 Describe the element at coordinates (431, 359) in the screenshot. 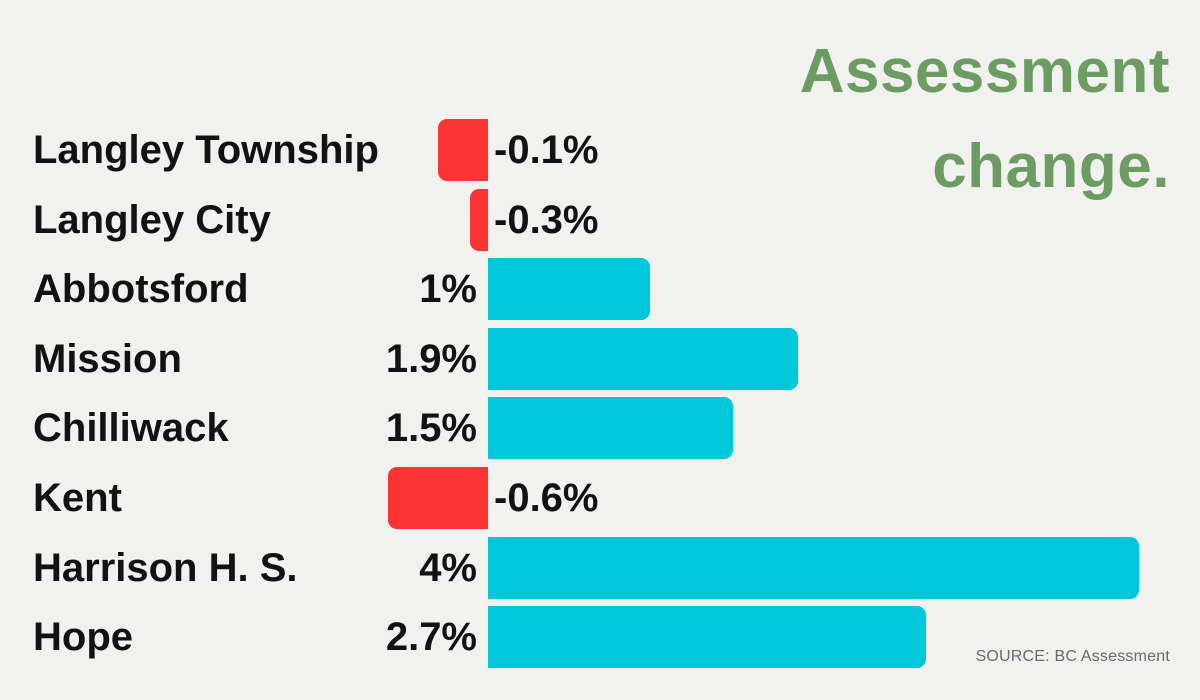

I see `value-label: 1.9%` at that location.